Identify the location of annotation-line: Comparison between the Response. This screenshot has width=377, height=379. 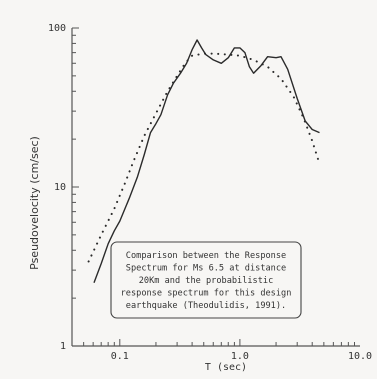
(206, 256).